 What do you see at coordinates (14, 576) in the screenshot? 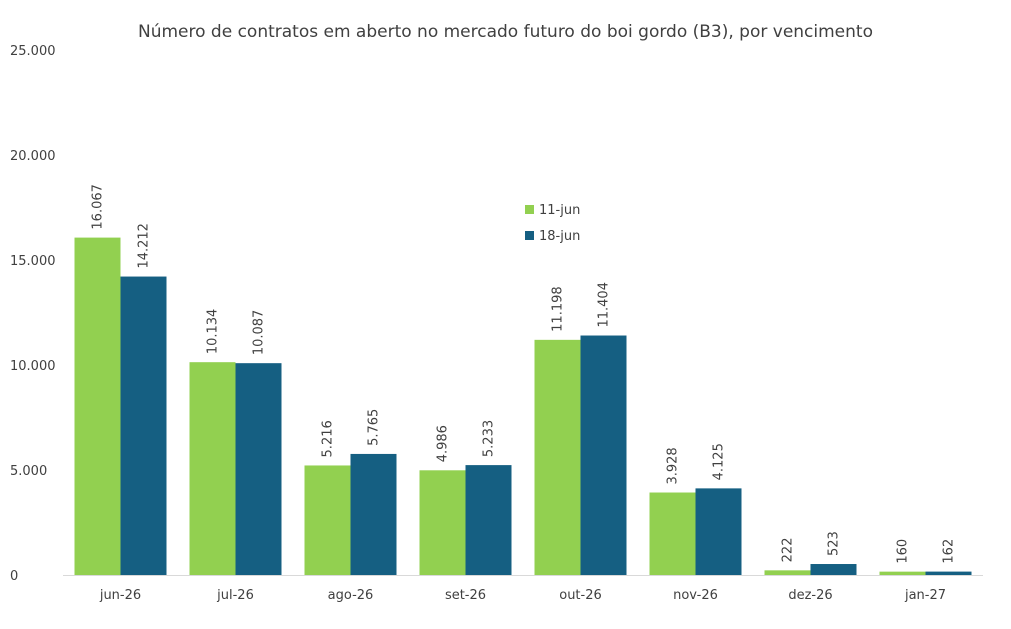
I see `y-tick-label: 0` at bounding box center [14, 576].